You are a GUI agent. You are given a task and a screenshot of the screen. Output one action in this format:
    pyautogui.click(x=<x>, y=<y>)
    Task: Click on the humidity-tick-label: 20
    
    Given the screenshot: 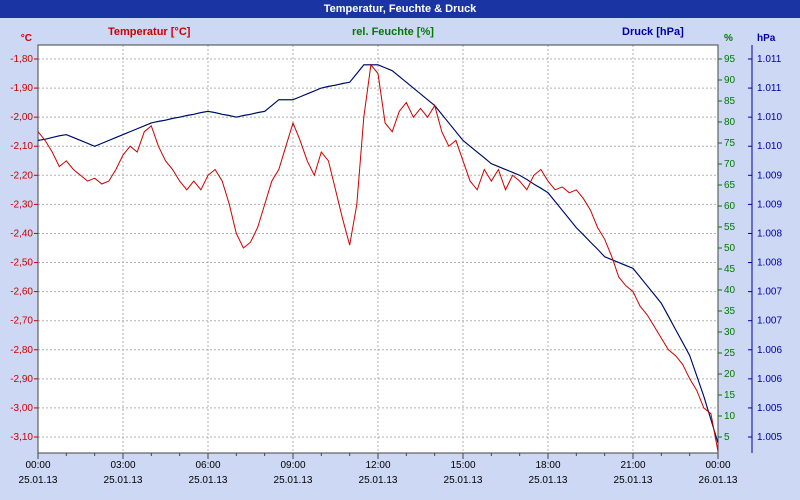 What is the action you would take?
    pyautogui.click(x=730, y=374)
    